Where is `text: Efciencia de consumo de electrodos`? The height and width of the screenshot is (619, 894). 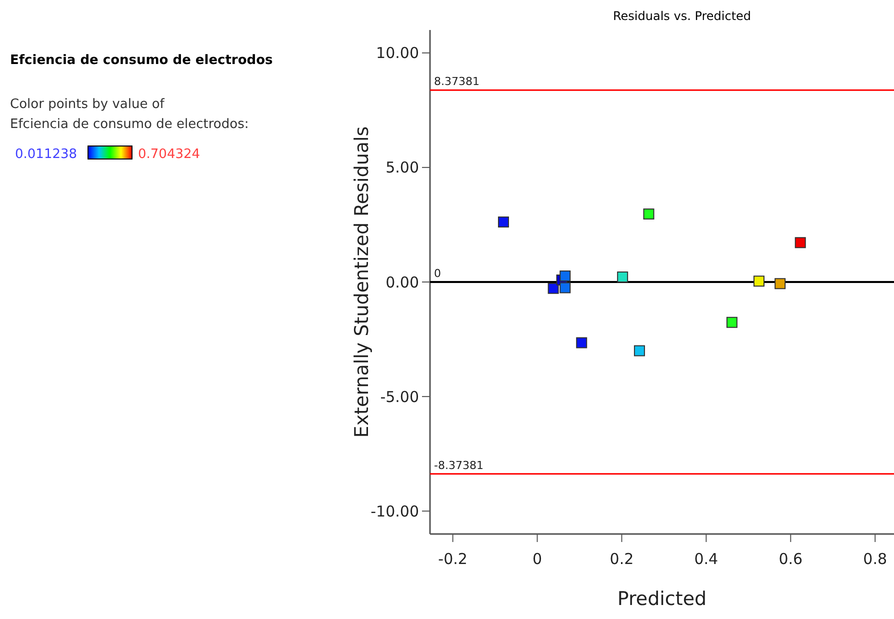
text: Efciencia de consumo de electrodos is located at coordinates (142, 60).